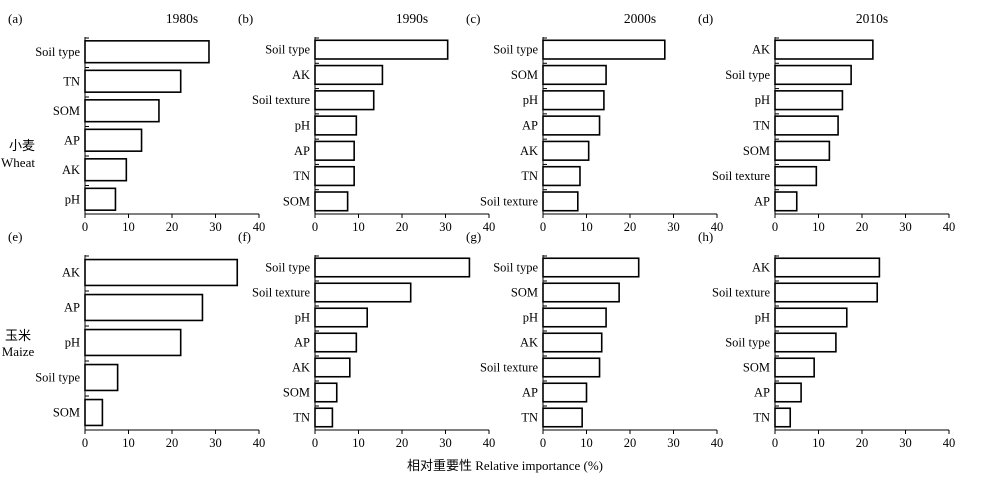 The height and width of the screenshot is (478, 1000). What do you see at coordinates (259, 227) in the screenshot?
I see `panel-a-xtick-label-40: 40` at bounding box center [259, 227].